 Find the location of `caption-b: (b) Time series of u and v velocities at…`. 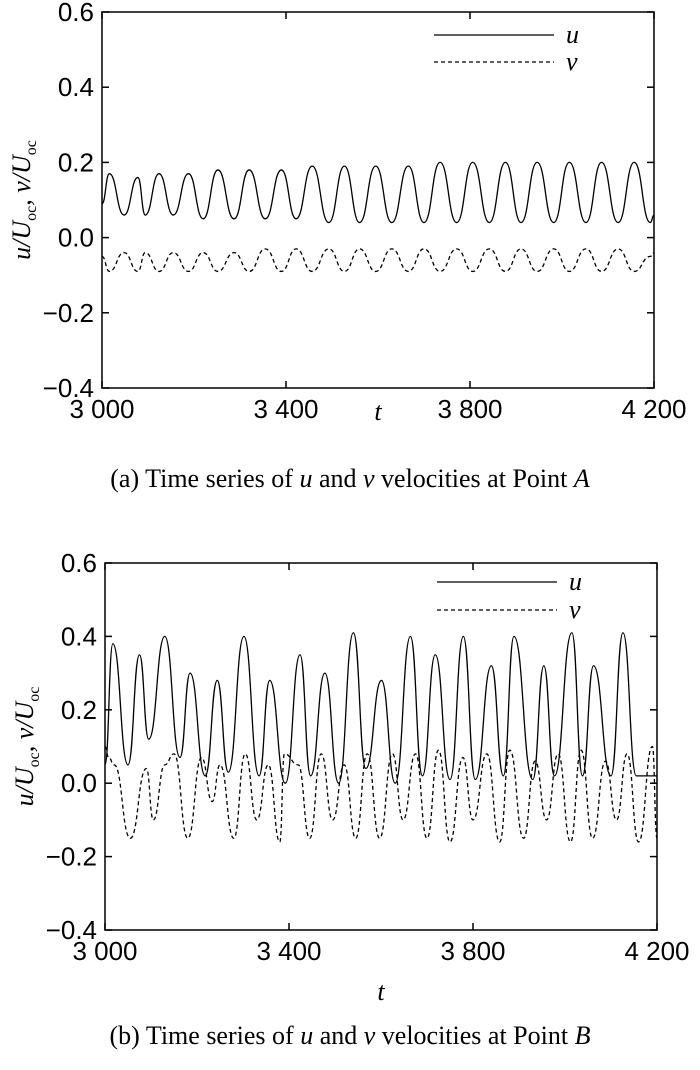

caption-b: (b) Time series of u and v velocities at… is located at coordinates (350, 1036).